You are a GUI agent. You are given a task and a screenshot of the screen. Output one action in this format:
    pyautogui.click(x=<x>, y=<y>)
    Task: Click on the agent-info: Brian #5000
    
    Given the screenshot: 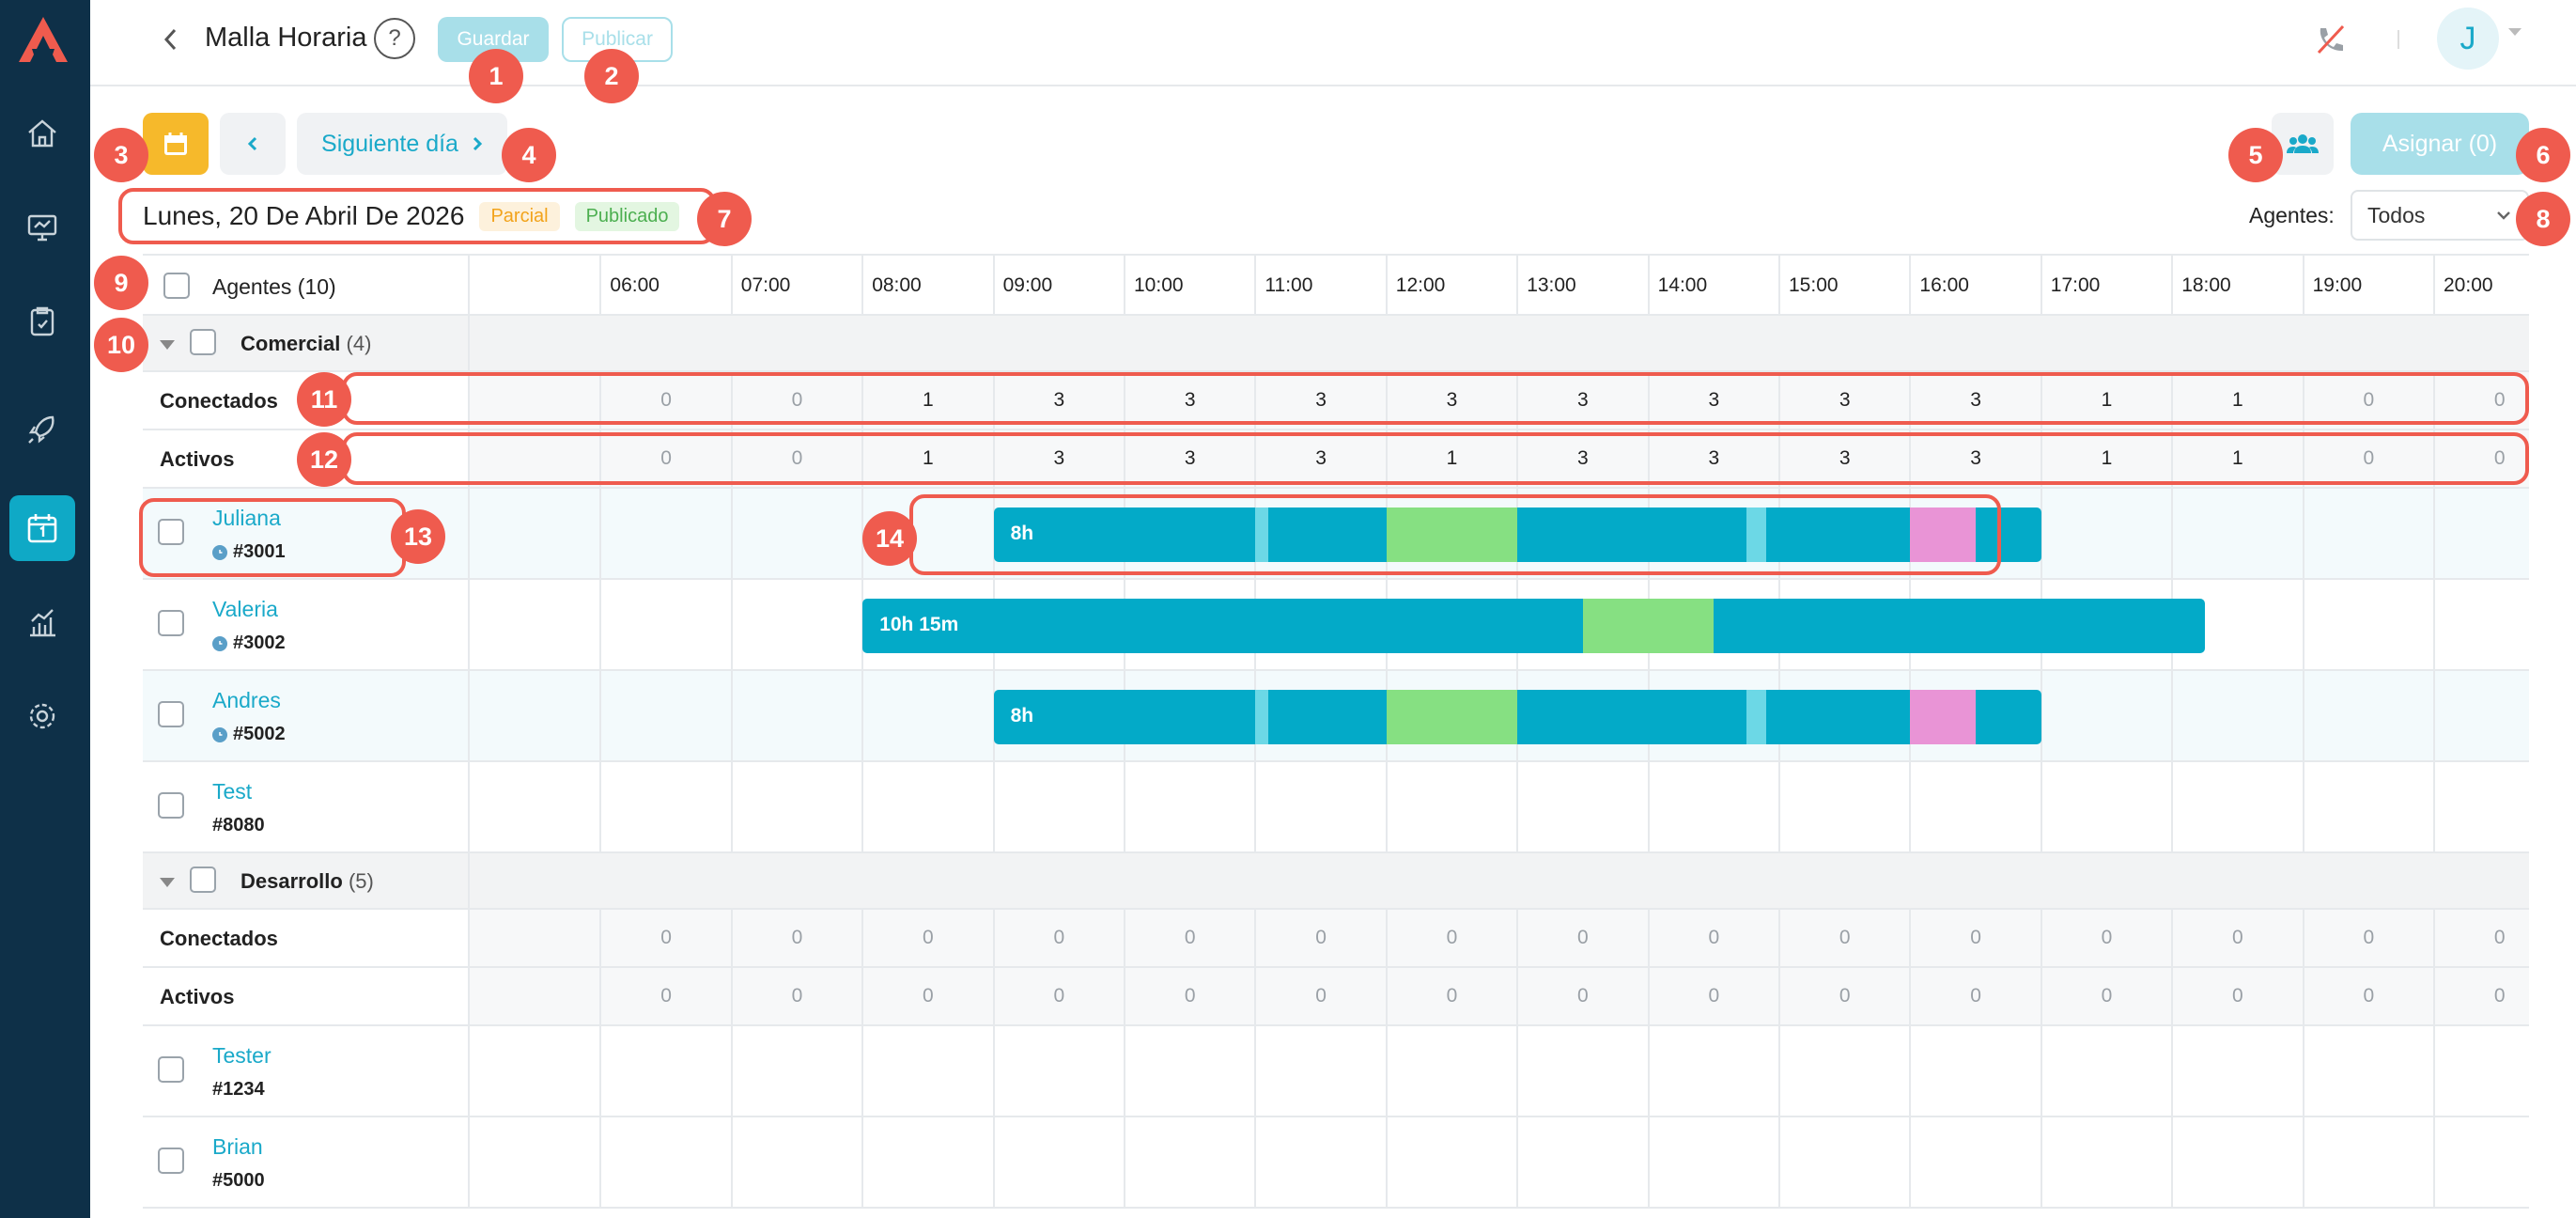 What is the action you would take?
    pyautogui.click(x=307, y=1162)
    